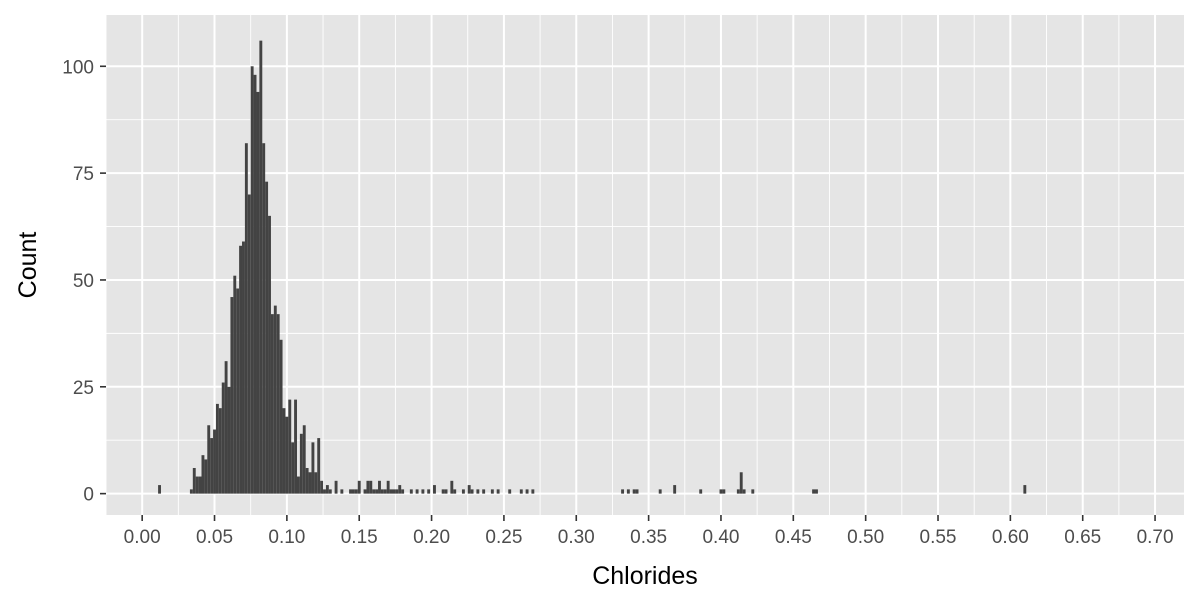 The width and height of the screenshot is (1200, 600). Describe the element at coordinates (214, 537) in the screenshot. I see `x-tick-label: 0.05` at that location.